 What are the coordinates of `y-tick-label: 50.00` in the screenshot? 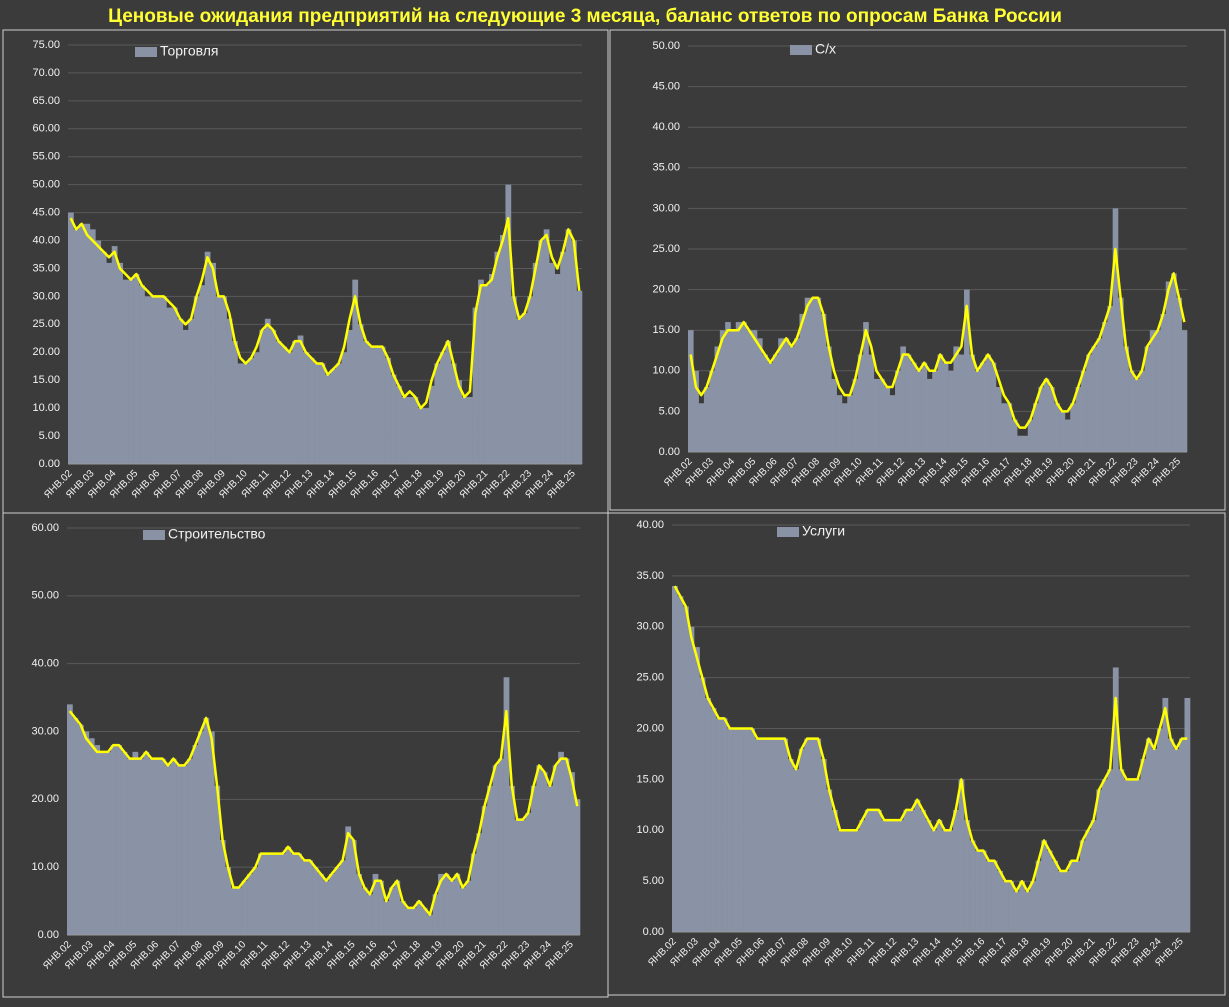 It's located at (46, 185).